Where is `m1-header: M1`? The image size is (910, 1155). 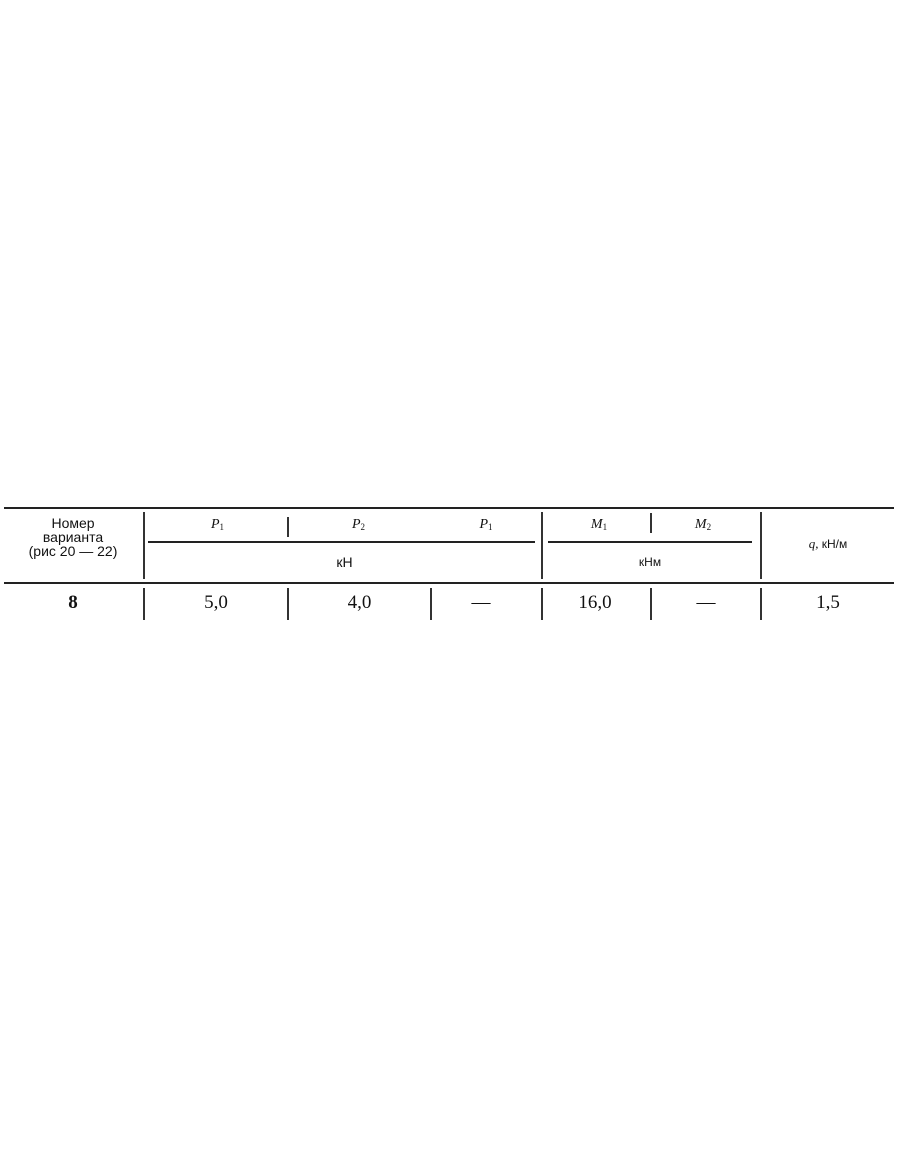
m1-header: M1 is located at coordinates (599, 524).